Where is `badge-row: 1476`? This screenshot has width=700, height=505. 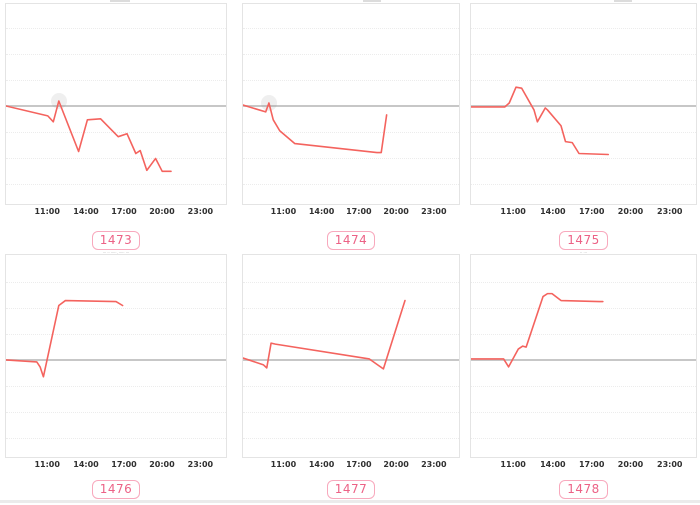
badge-row: 1476 is located at coordinates (116, 488).